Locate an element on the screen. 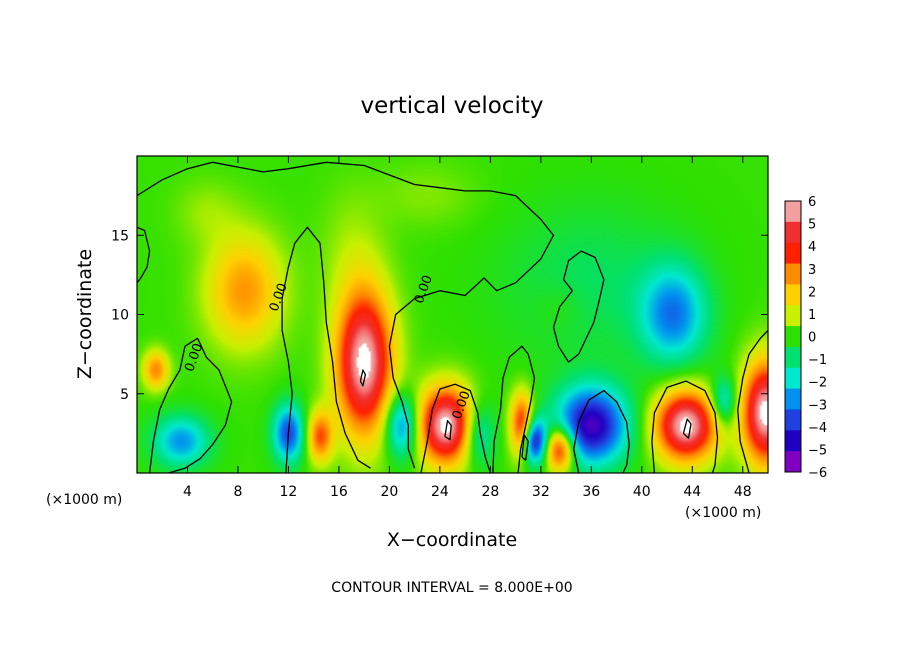 This screenshot has height=654, width=904. x-tick-label: 20 is located at coordinates (389, 492).